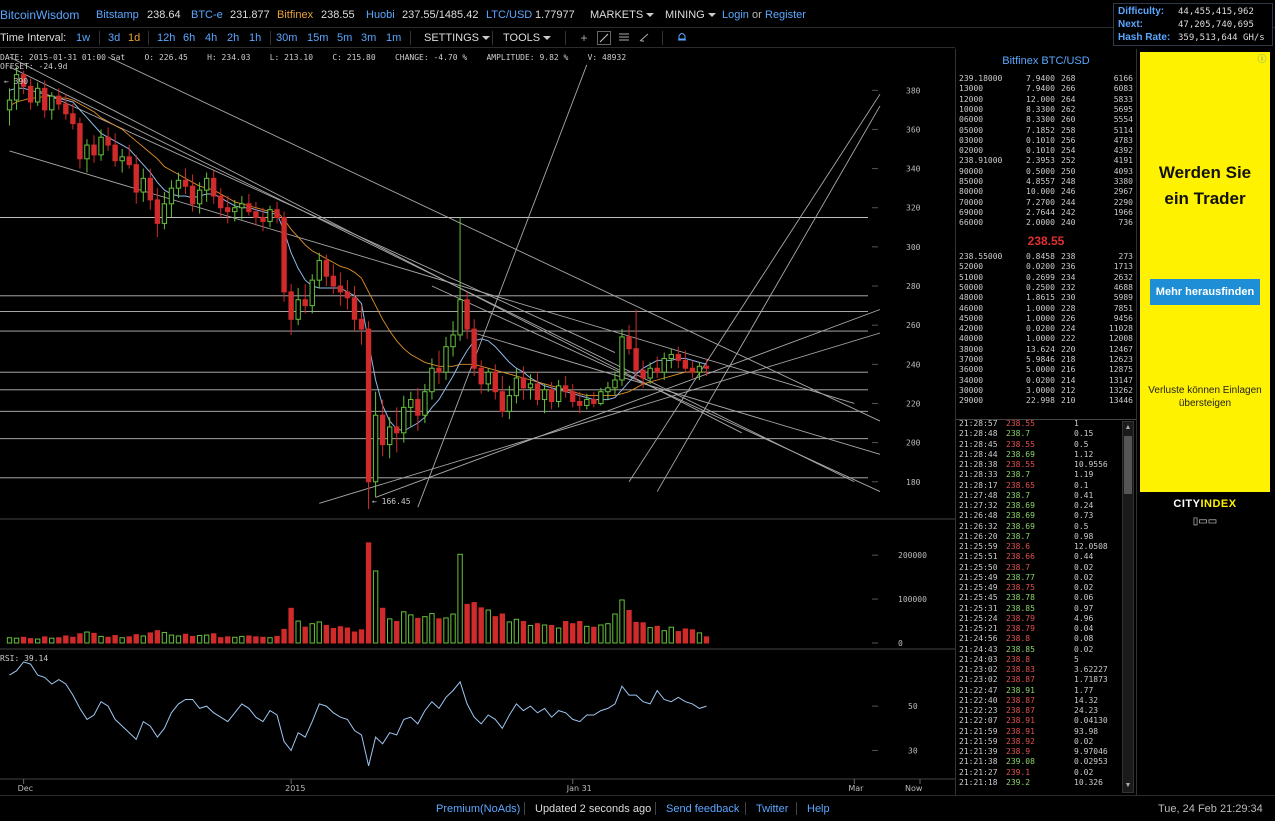 The image size is (1275, 821). What do you see at coordinates (1047, 131) in the screenshot?
I see `ask-row: 05000 7.1852 258 5114` at bounding box center [1047, 131].